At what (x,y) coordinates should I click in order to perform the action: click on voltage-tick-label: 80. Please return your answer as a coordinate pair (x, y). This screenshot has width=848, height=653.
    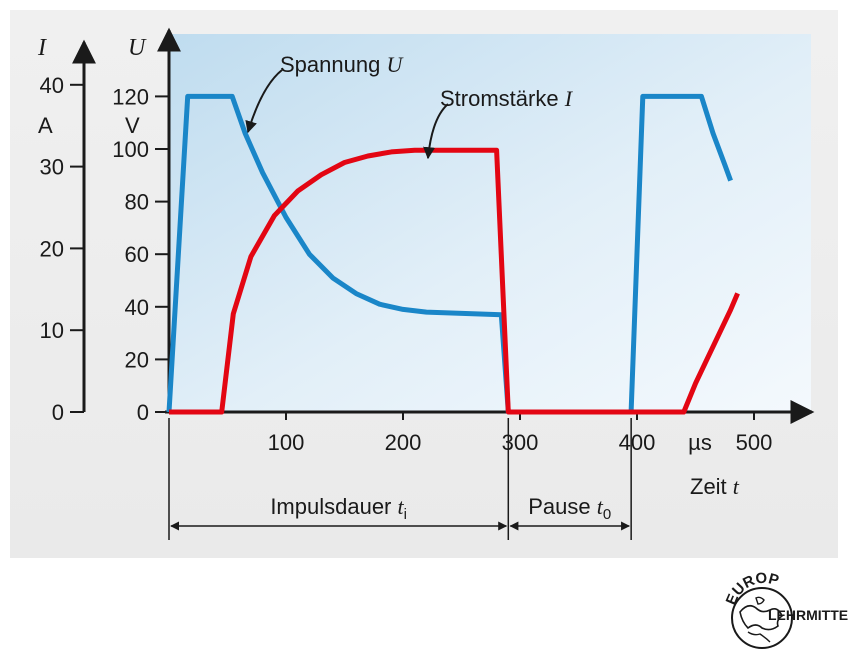
    Looking at the image, I should click on (137, 202).